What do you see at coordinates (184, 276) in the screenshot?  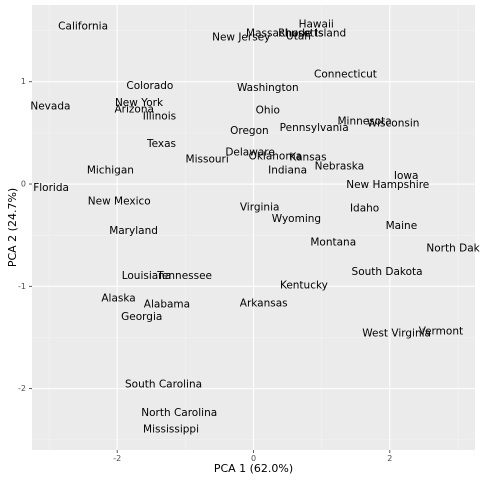 I see `point-label: Tennessee` at bounding box center [184, 276].